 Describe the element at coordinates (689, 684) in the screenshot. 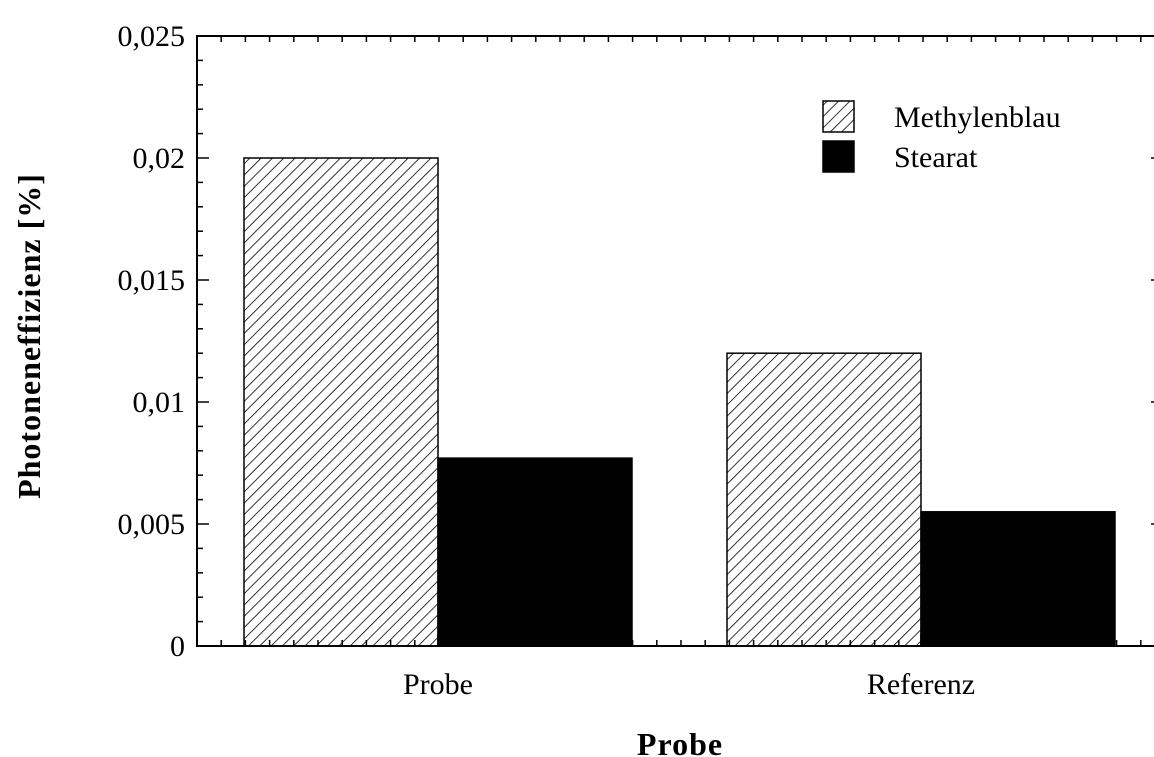

I see `x-tick-labels: Probe Referenz` at that location.